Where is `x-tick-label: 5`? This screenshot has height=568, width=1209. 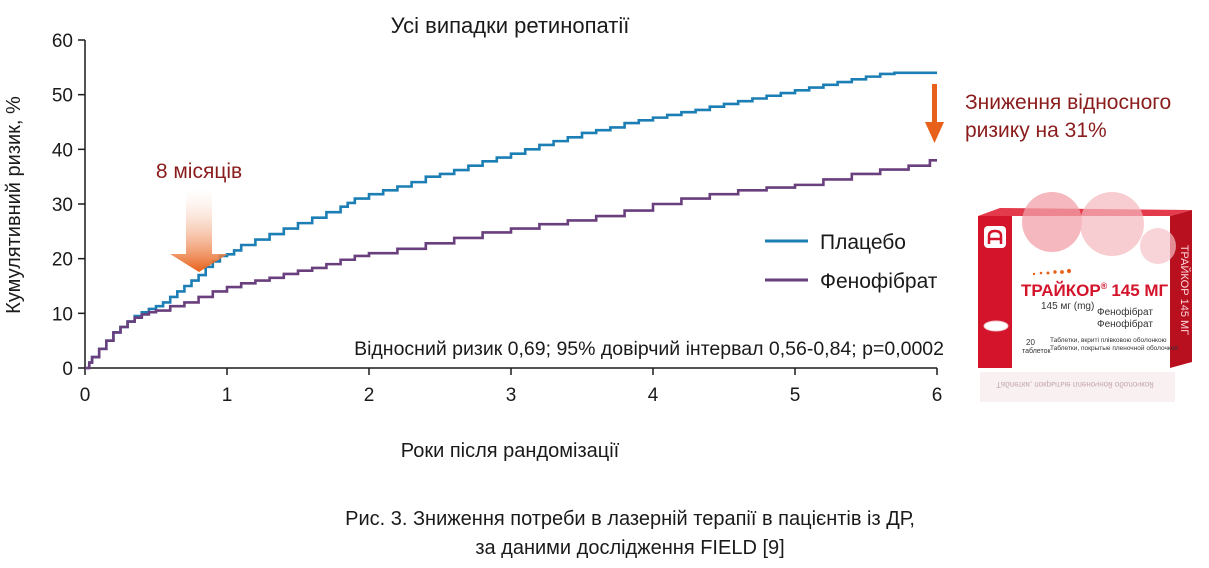 x-tick-label: 5 is located at coordinates (795, 395).